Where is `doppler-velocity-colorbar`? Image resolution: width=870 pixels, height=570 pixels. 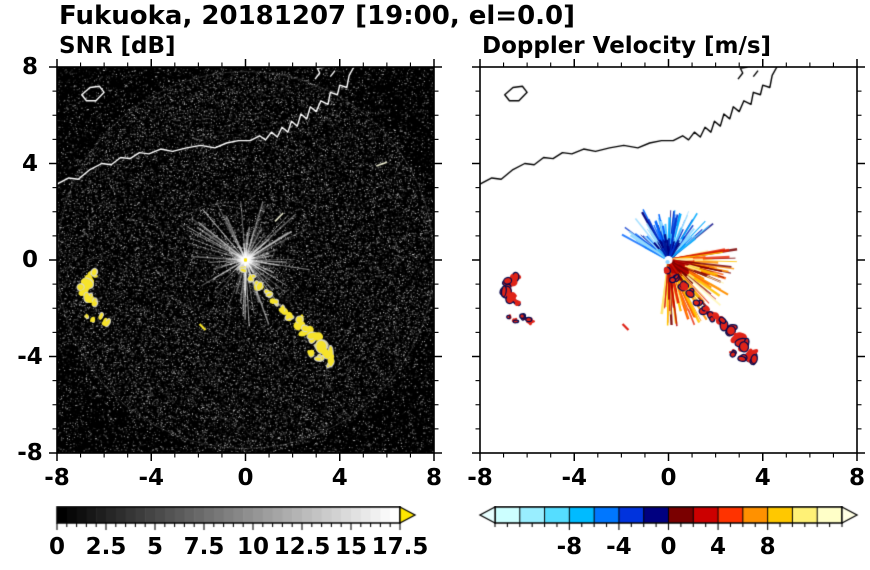
doppler-velocity-colorbar is located at coordinates (668, 520).